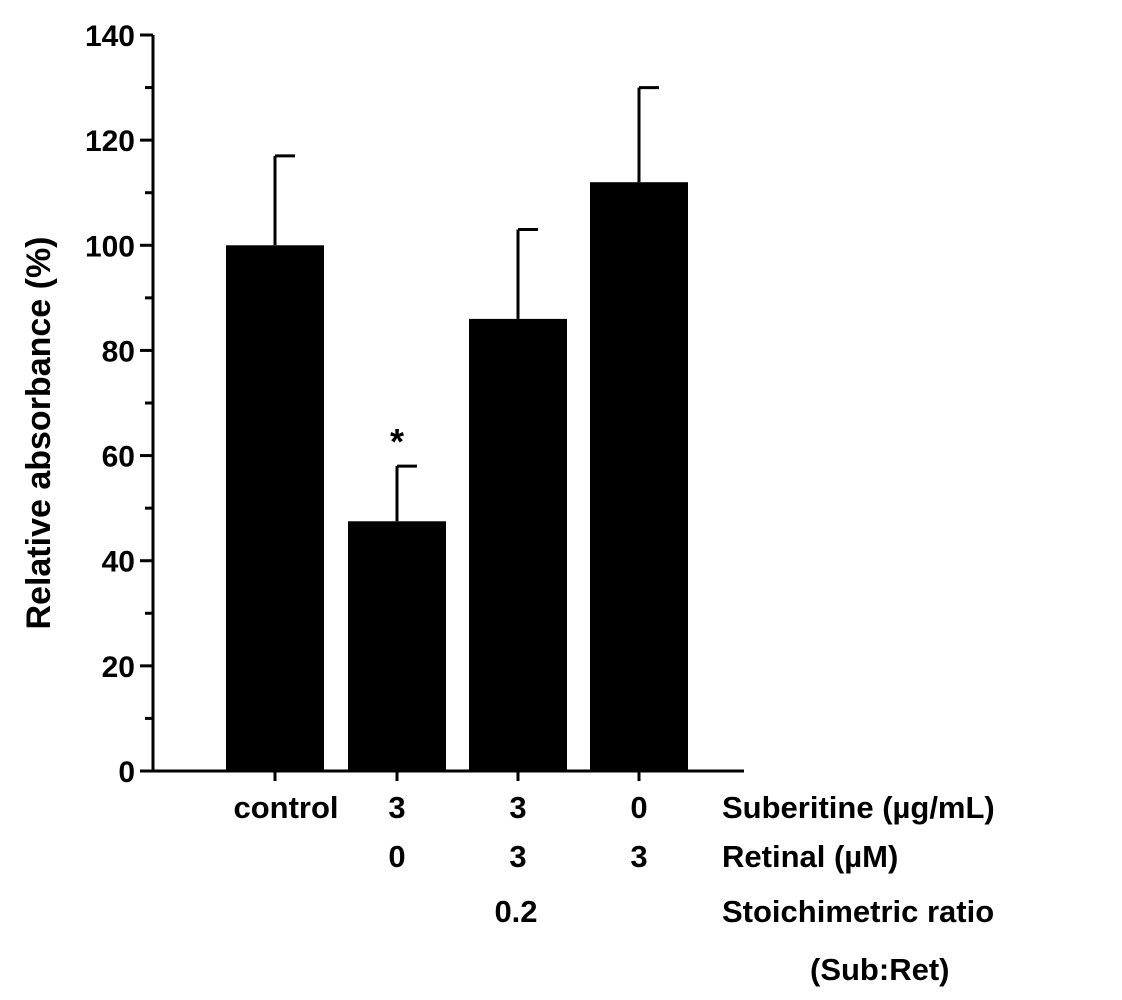 The image size is (1122, 1000). I want to click on row-0-value-1: 3, so click(396, 807).